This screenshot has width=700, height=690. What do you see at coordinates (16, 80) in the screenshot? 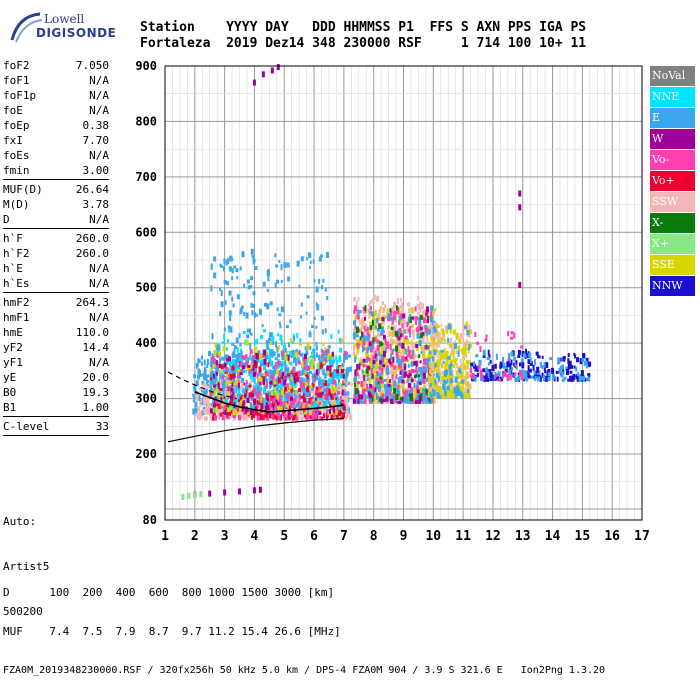
I see `parameter-label: foF1` at bounding box center [16, 80].